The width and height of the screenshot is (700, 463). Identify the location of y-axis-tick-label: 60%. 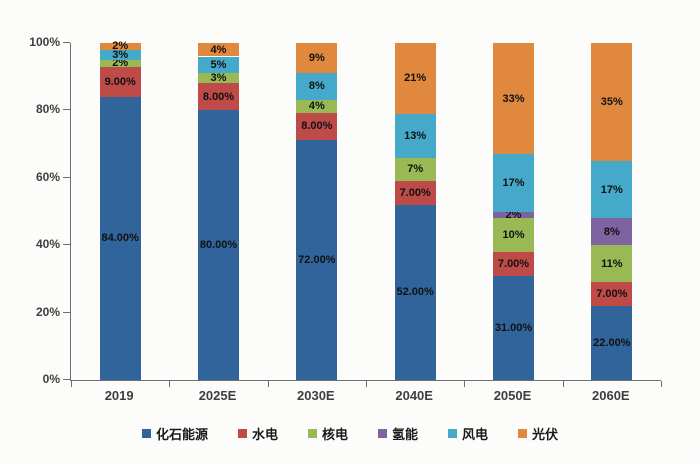
(47, 176).